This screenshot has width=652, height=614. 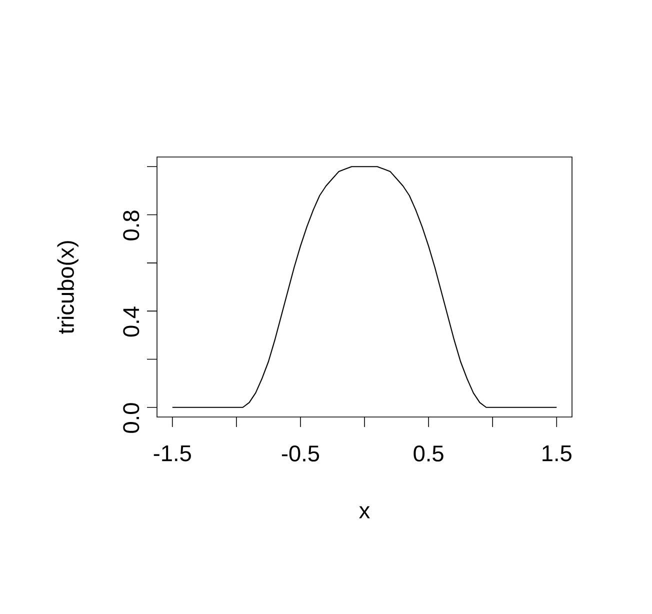 What do you see at coordinates (429, 453) in the screenshot?
I see `x-tick-label: 0.5` at bounding box center [429, 453].